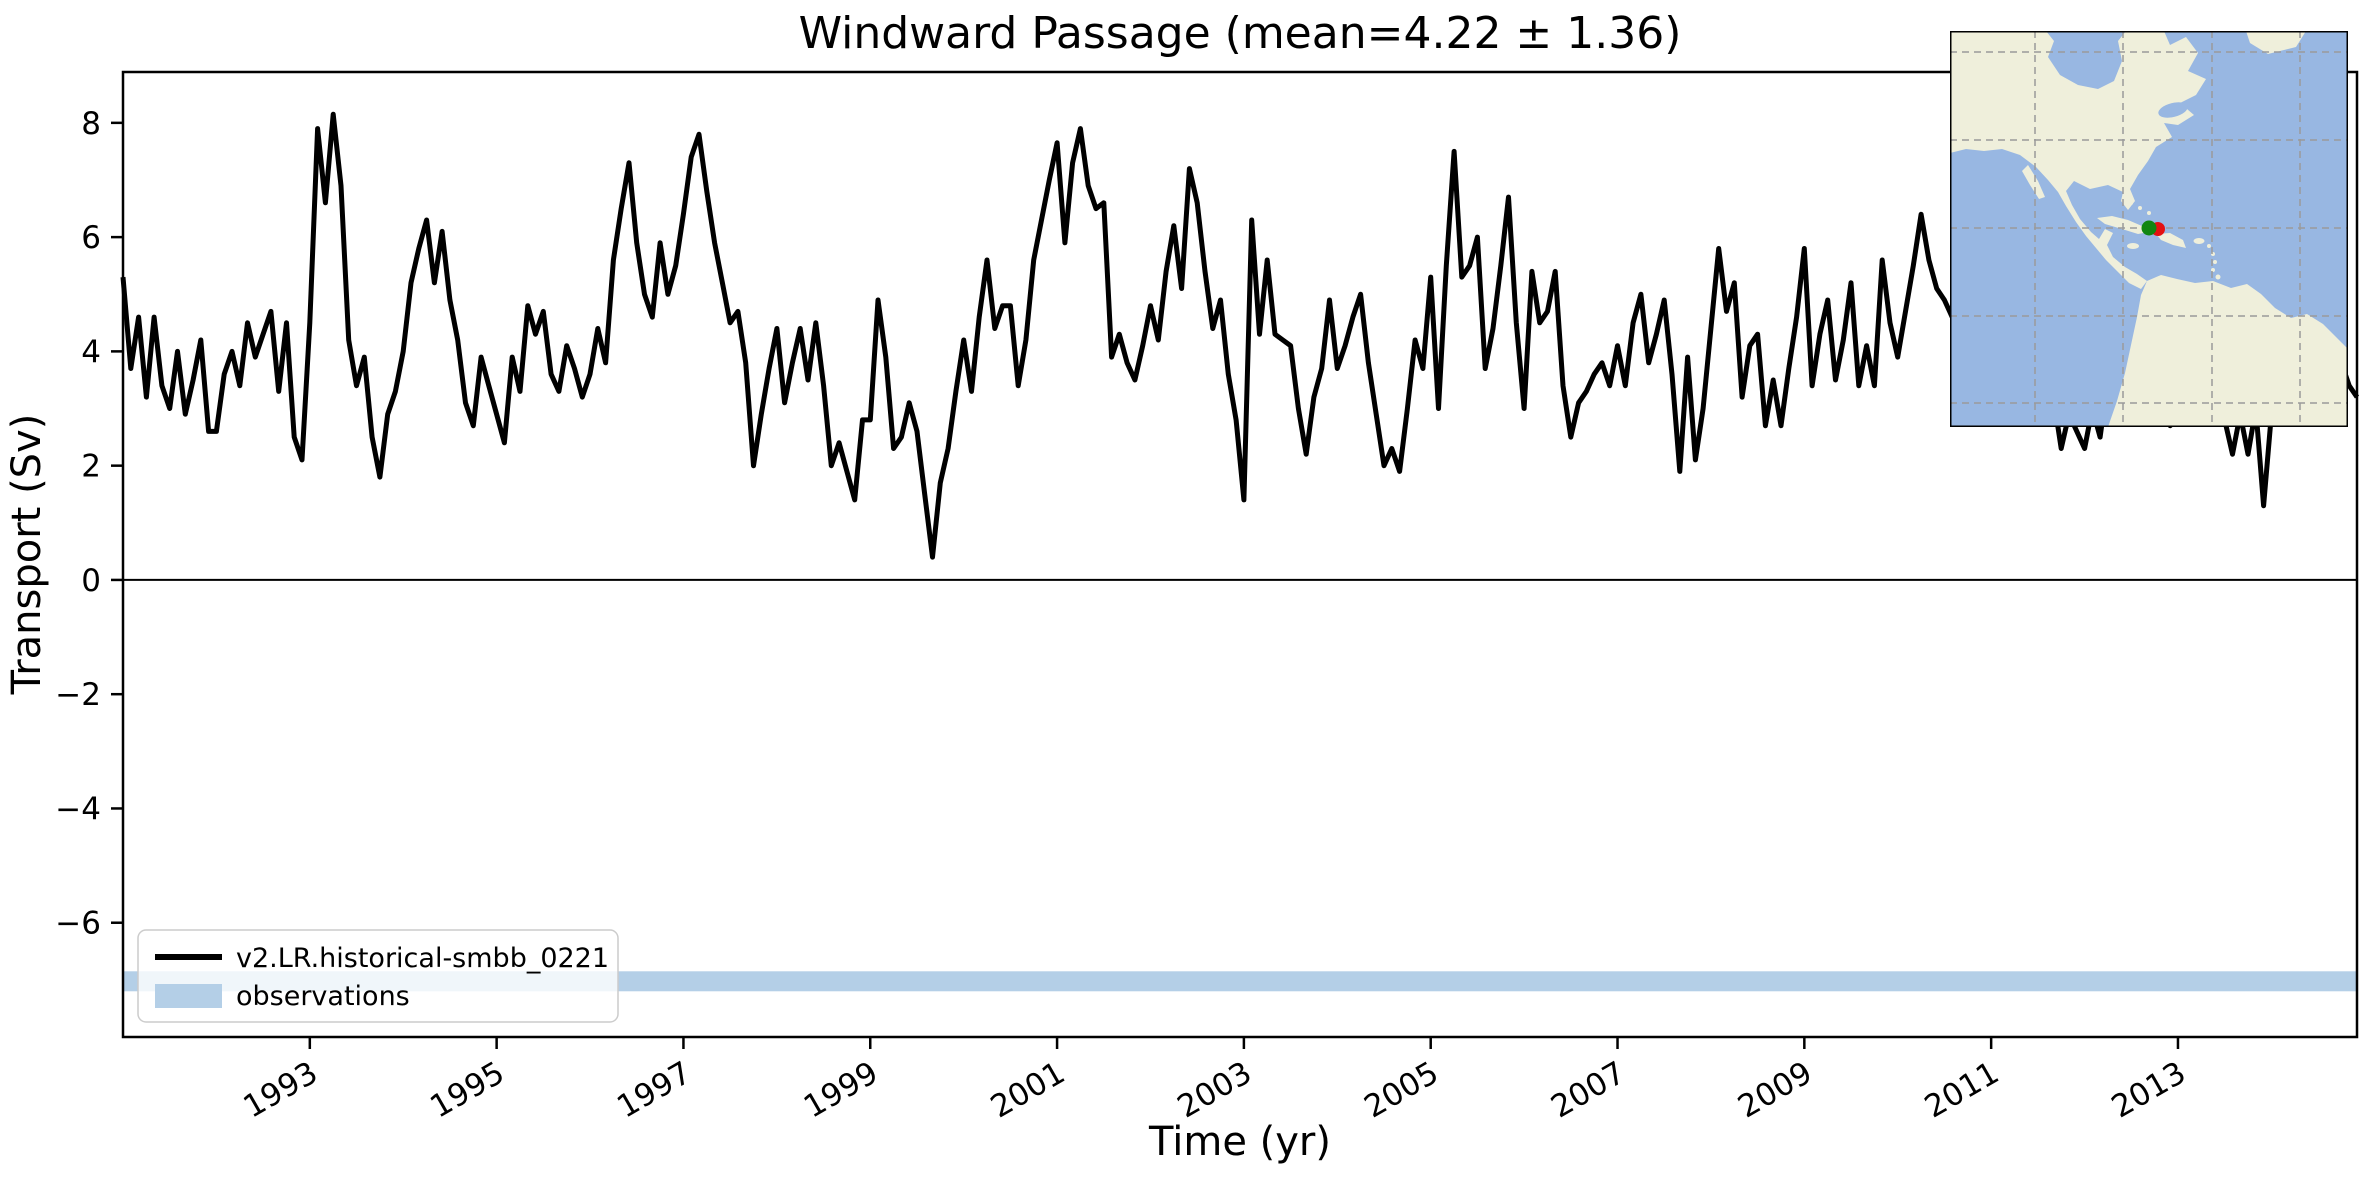 This screenshot has width=2379, height=1184. Describe the element at coordinates (2199, 241) in the screenshot. I see `land-puerto-rico` at that location.